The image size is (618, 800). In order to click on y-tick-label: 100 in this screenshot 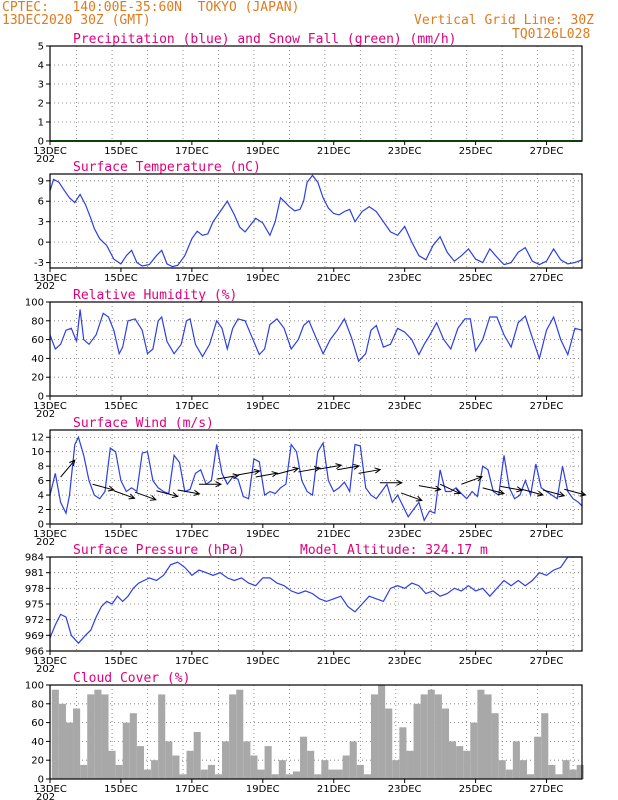, I will do `click(34, 303)`.